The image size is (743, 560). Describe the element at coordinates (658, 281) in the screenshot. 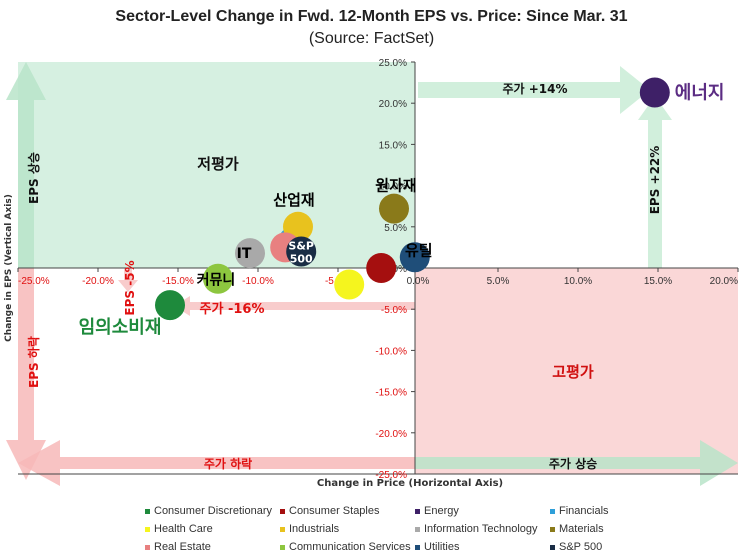

I see `x-tick-label: 15.0%` at that location.